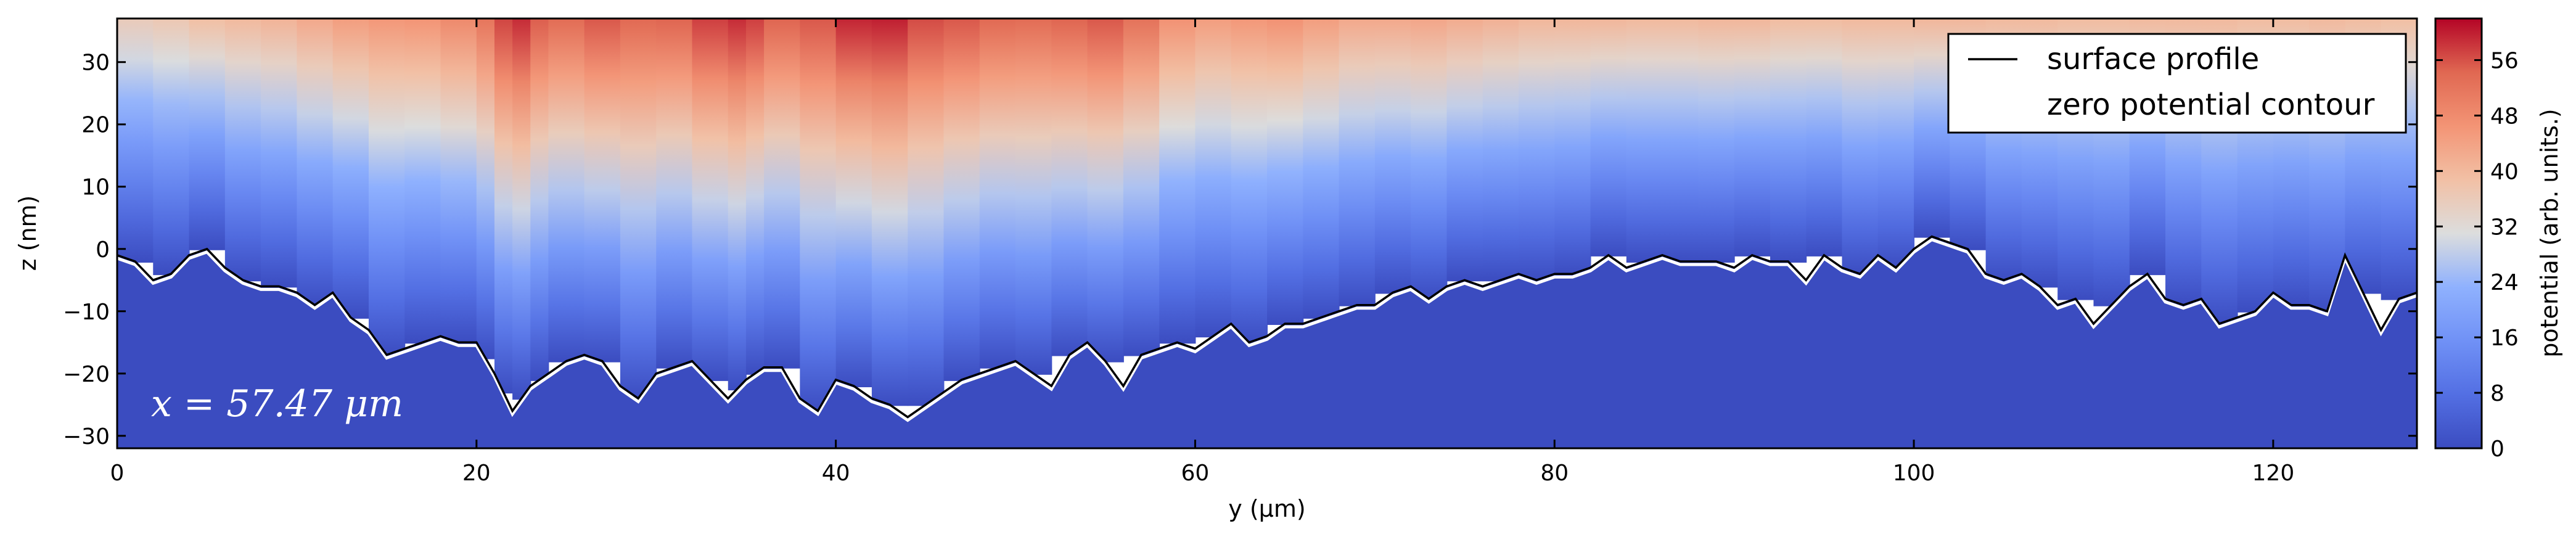 The width and height of the screenshot is (2576, 542). I want to click on legend-frame, so click(2177, 83).